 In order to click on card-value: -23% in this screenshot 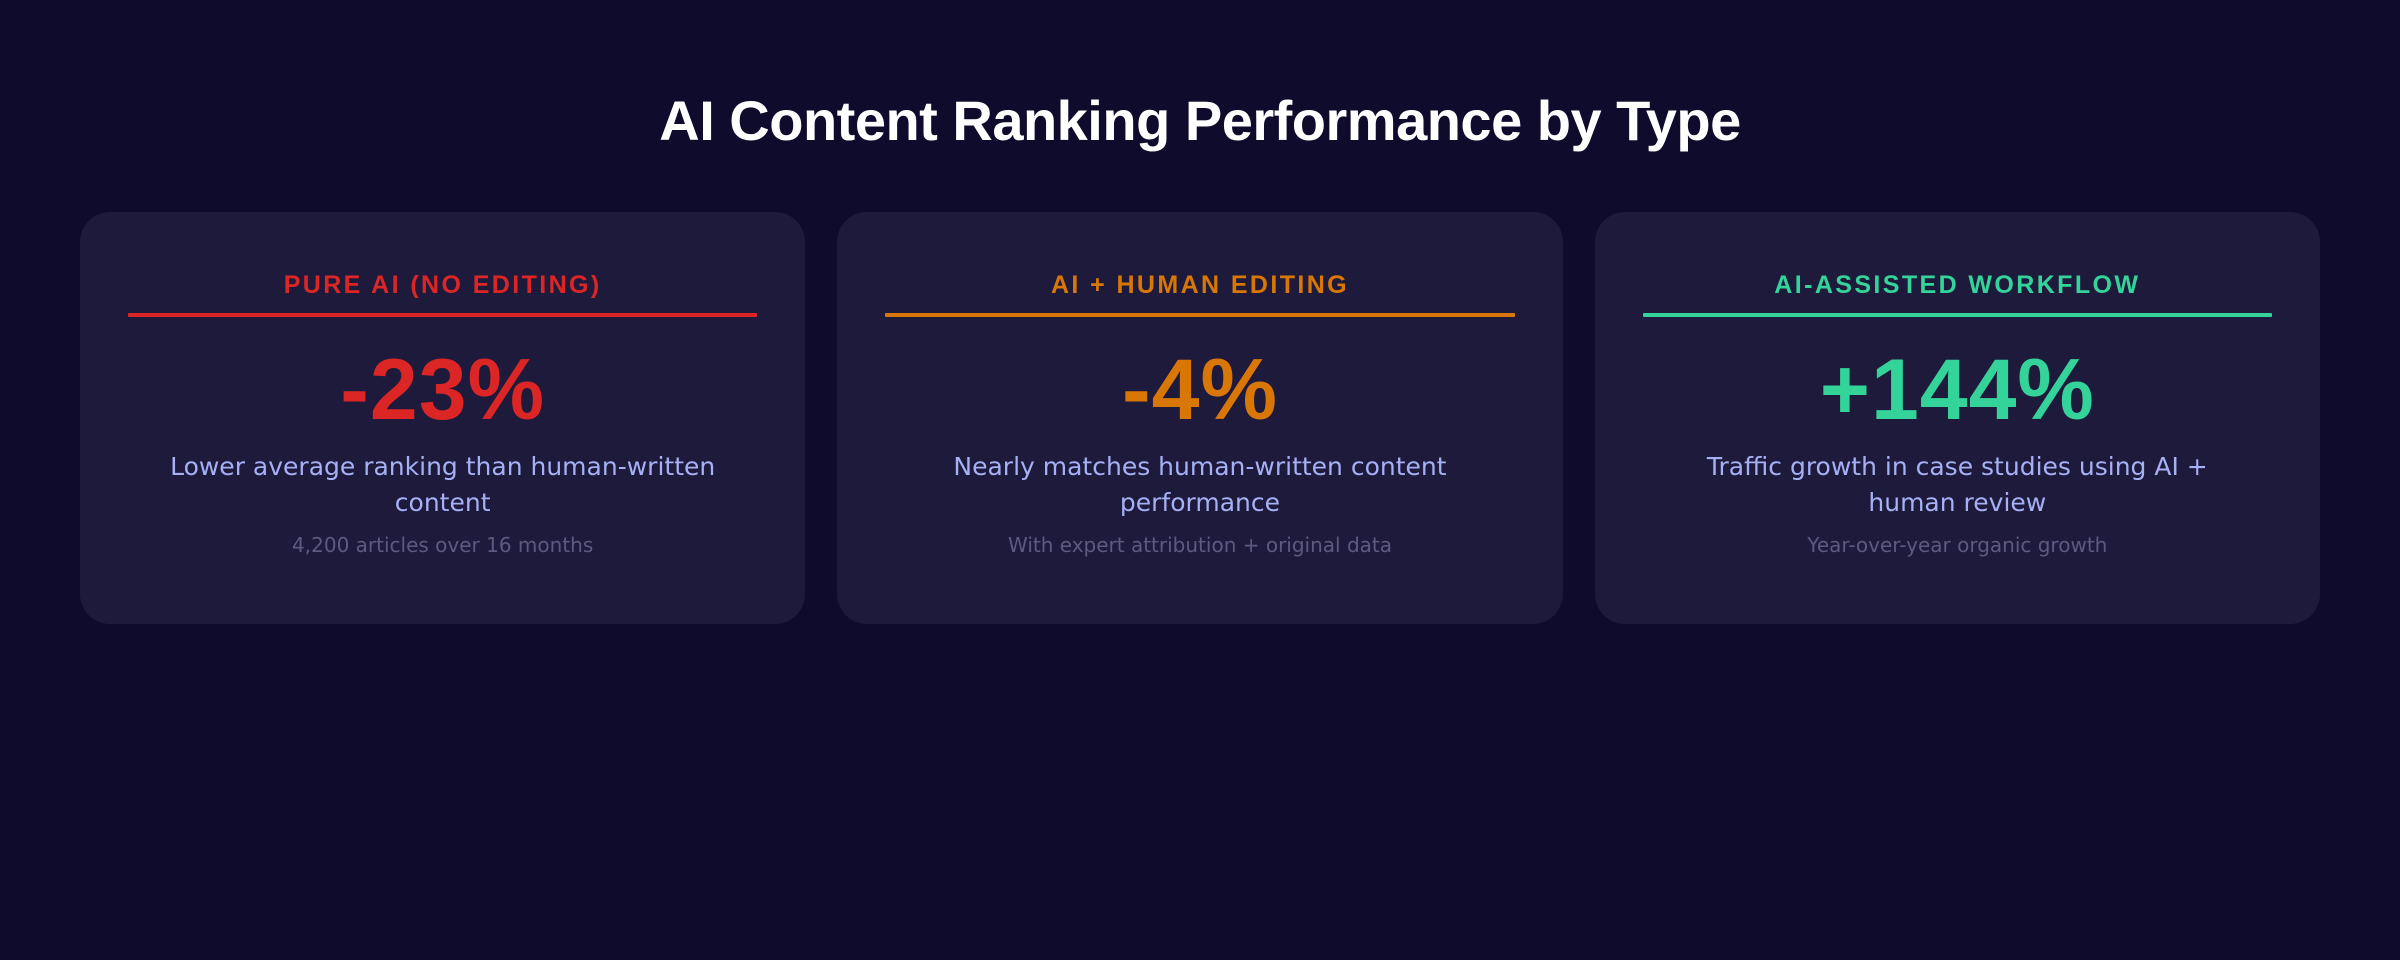, I will do `click(443, 390)`.